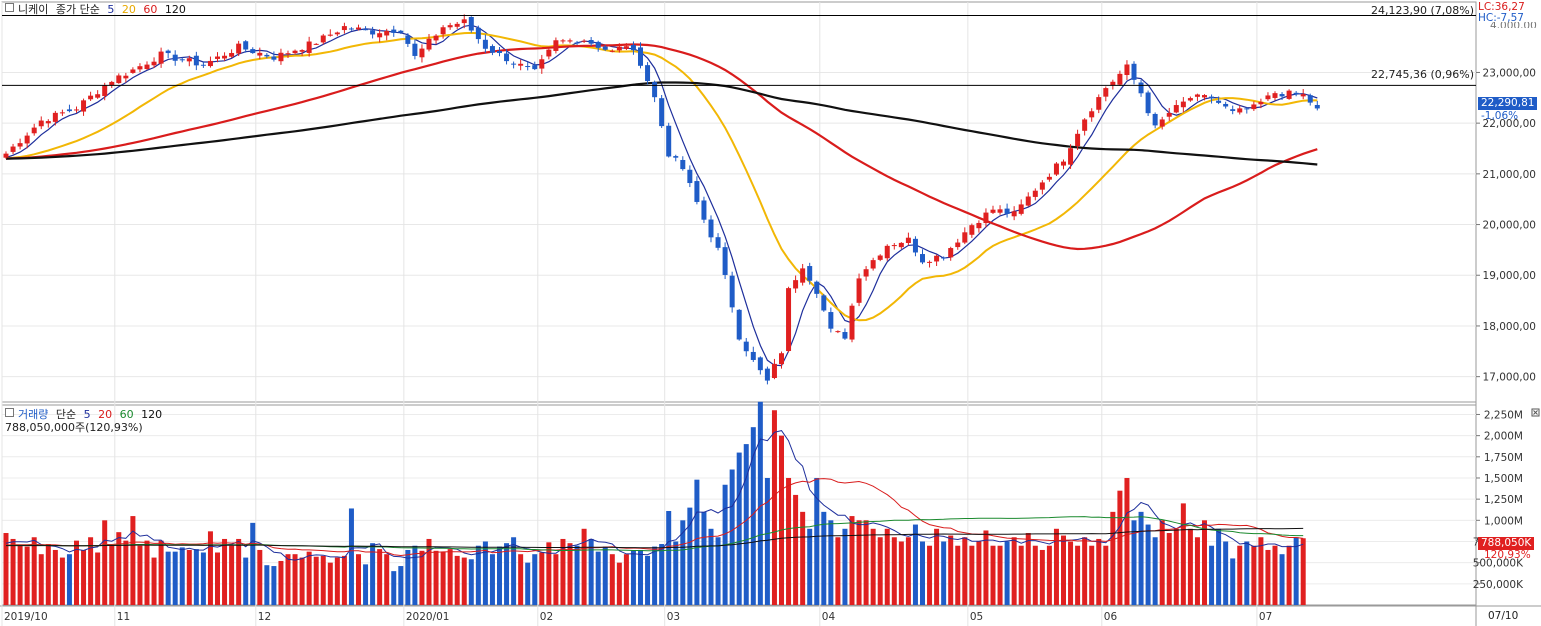 Image resolution: width=1541 pixels, height=626 pixels. Describe the element at coordinates (1265, 617) in the screenshot. I see `x-tick-label: 07` at that location.